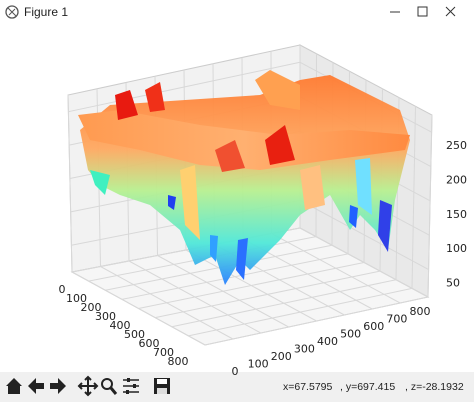 This screenshot has height=402, width=474. What do you see at coordinates (91, 307) in the screenshot?
I see `x-tick-label: 200` at bounding box center [91, 307].